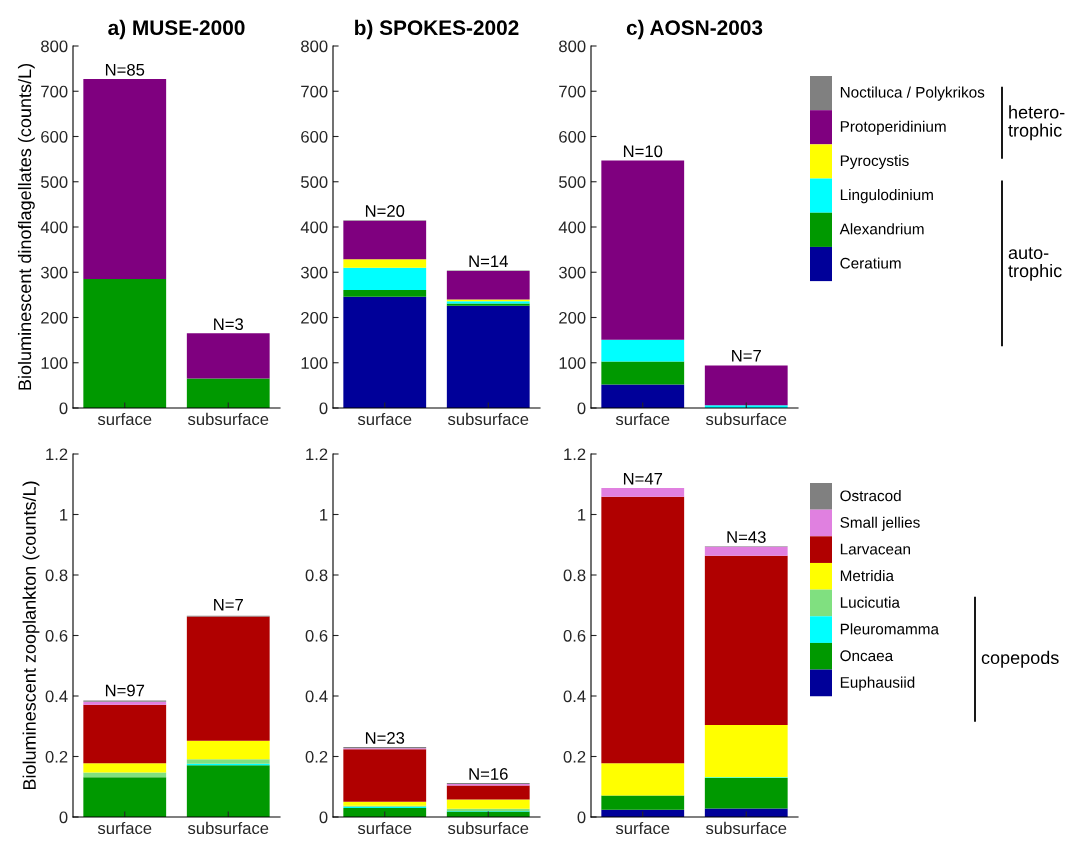 This screenshot has width=1070, height=843. I want to click on legend-label: Metridia, so click(867, 575).